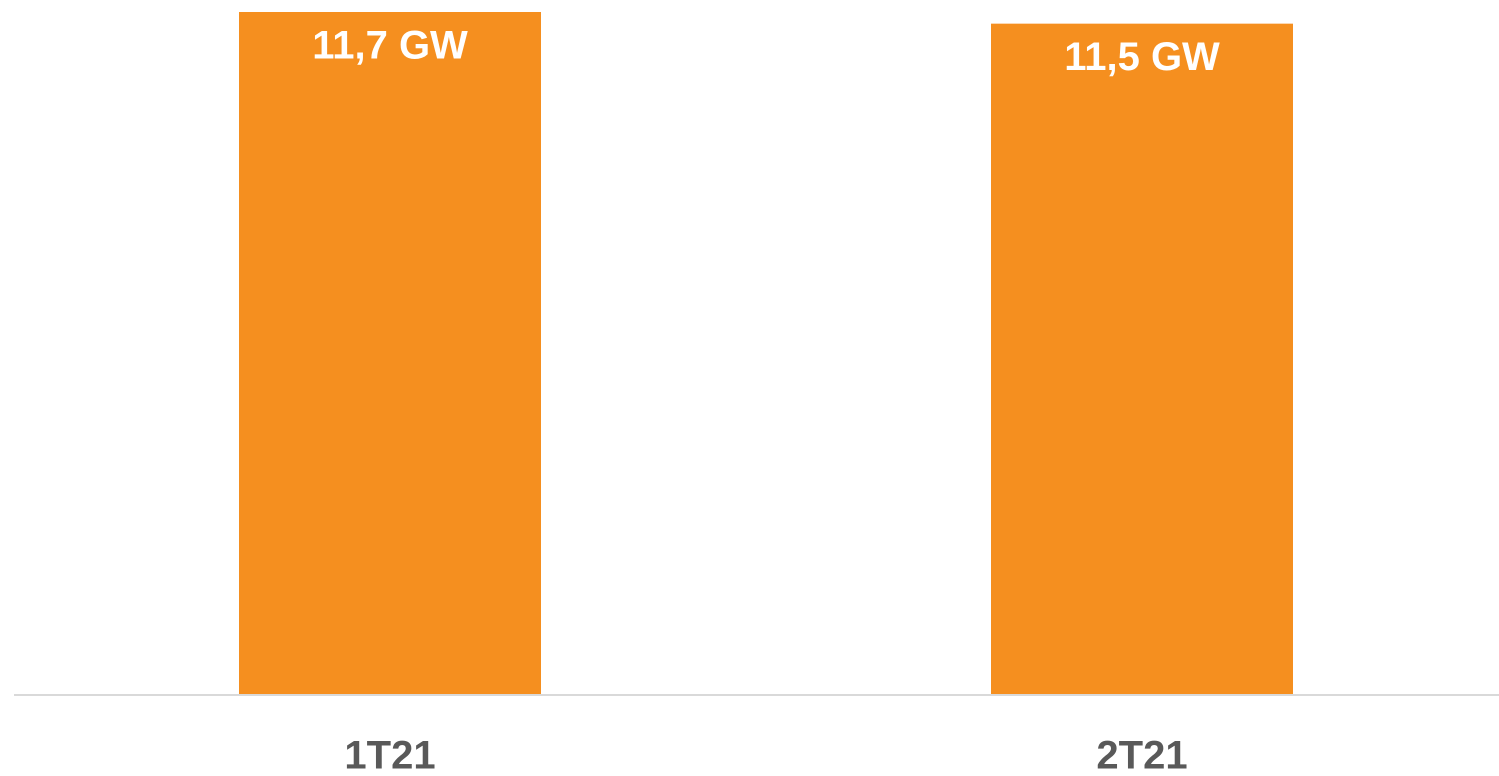  I want to click on data-label: 11,5 GW, so click(1142, 57).